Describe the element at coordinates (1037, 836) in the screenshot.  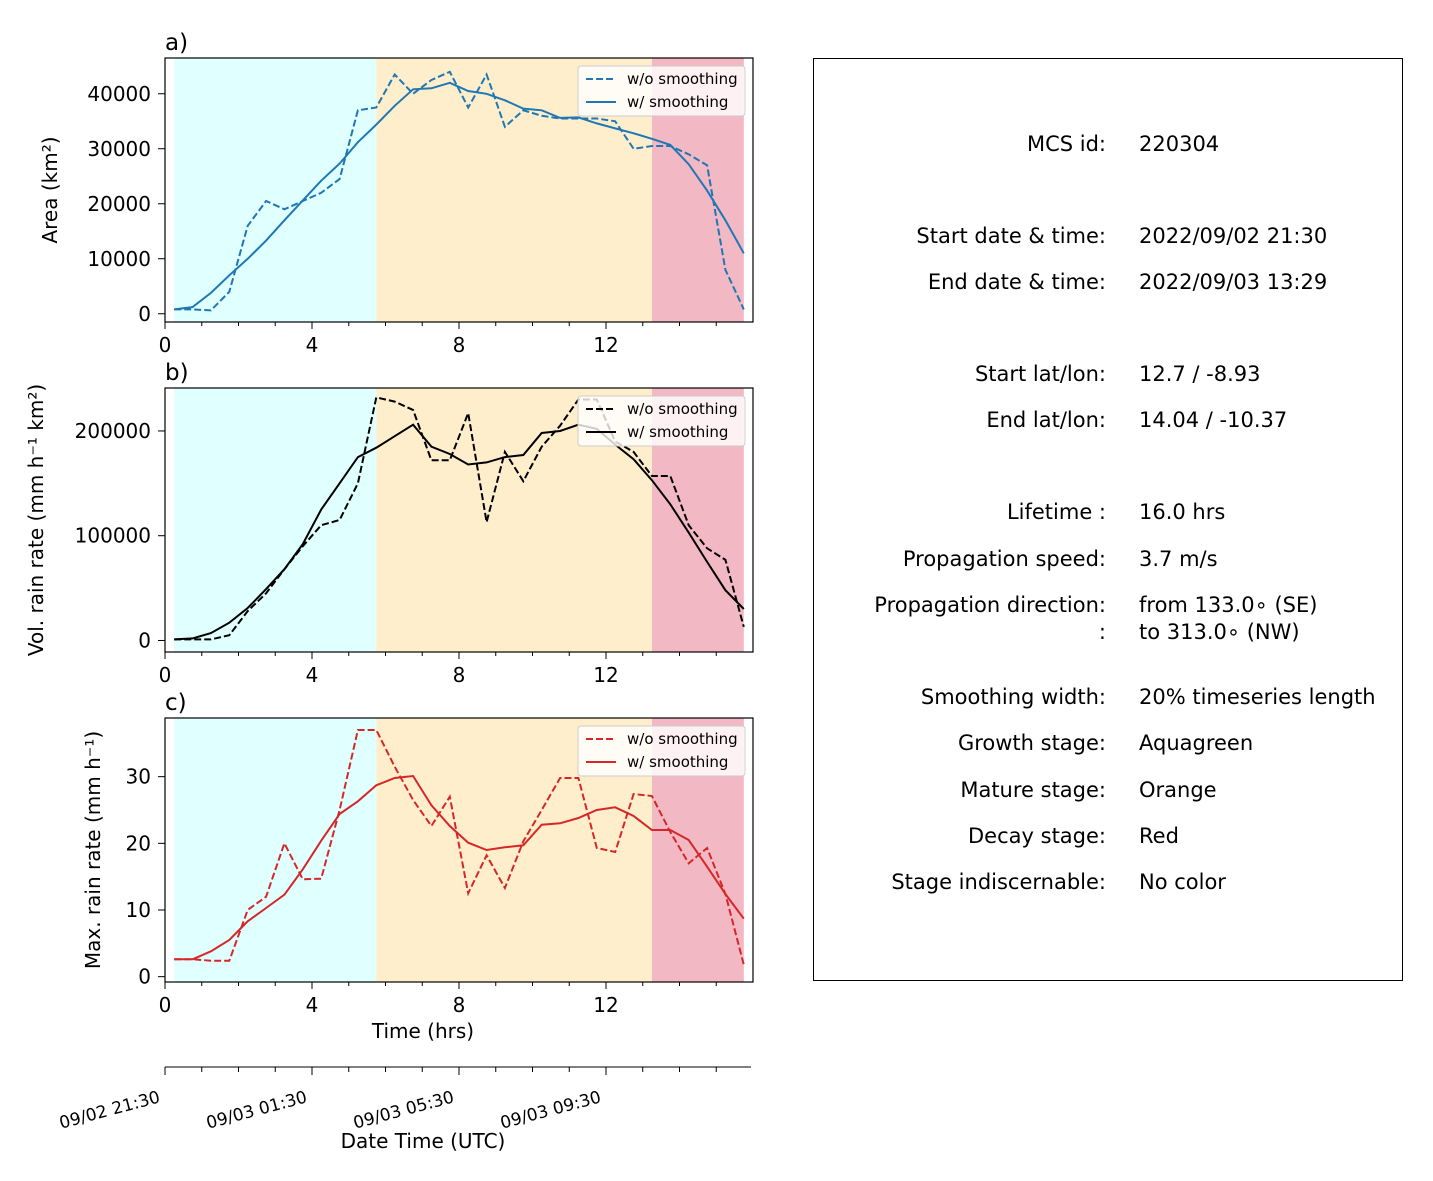
I see `info-label: Decay stage:` at that location.